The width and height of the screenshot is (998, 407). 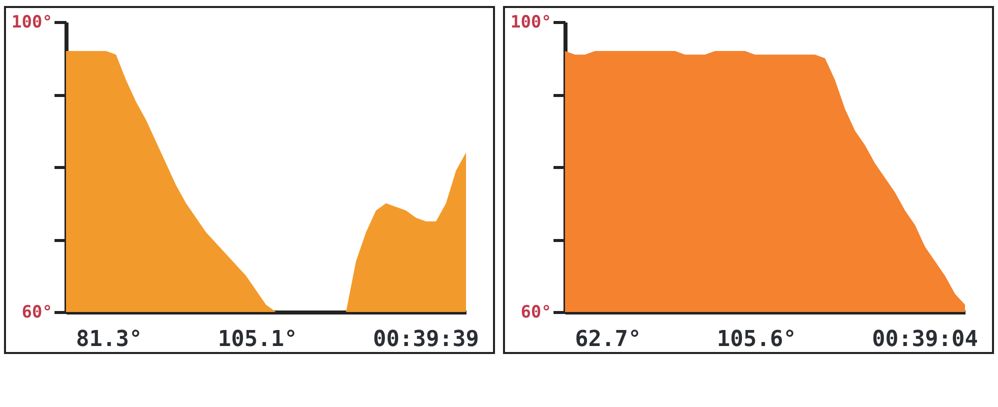 I want to click on text: 62.7°, so click(x=608, y=339).